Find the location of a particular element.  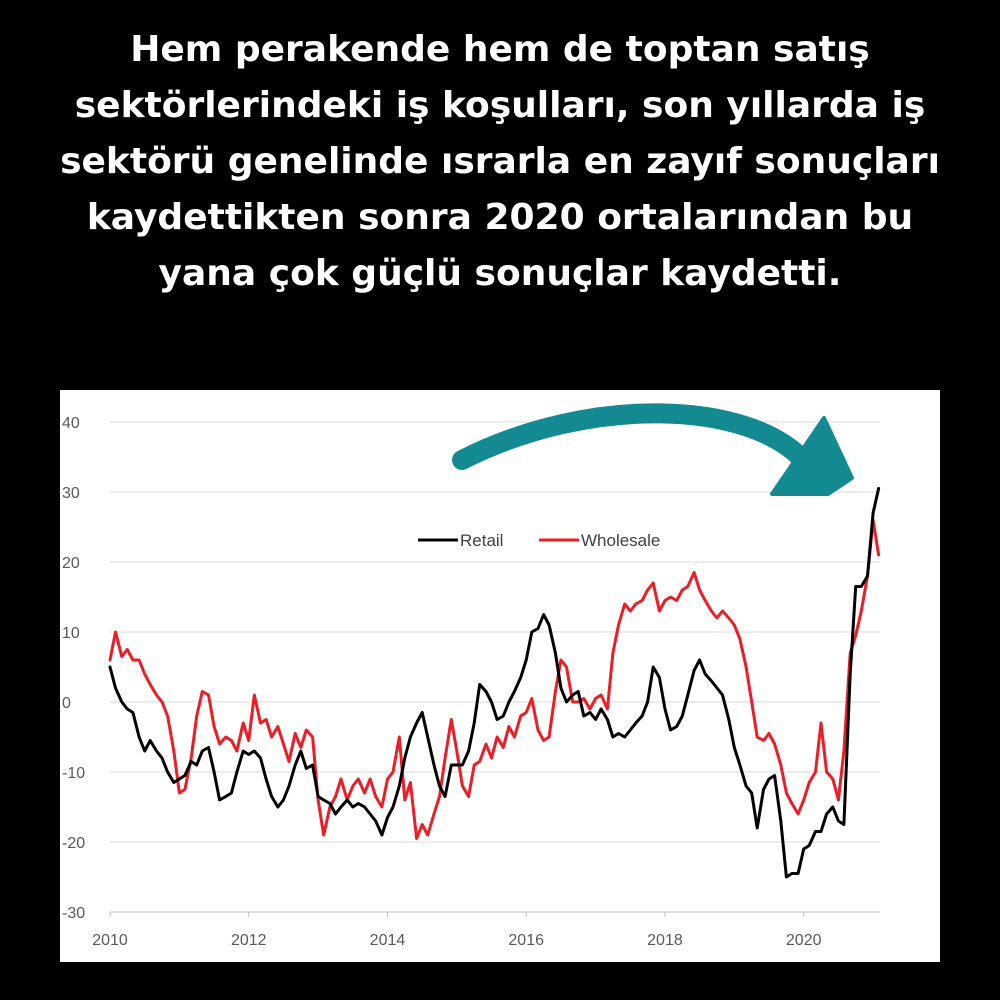

y-tick-label: 0 is located at coordinates (66, 703).